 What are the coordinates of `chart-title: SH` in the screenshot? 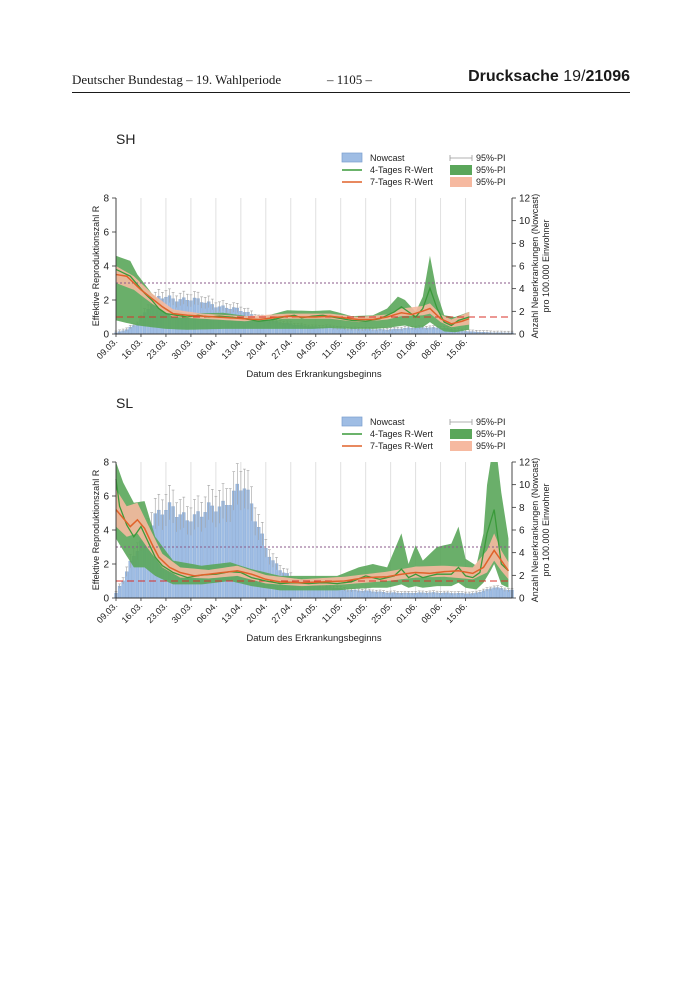 It's located at (125, 139).